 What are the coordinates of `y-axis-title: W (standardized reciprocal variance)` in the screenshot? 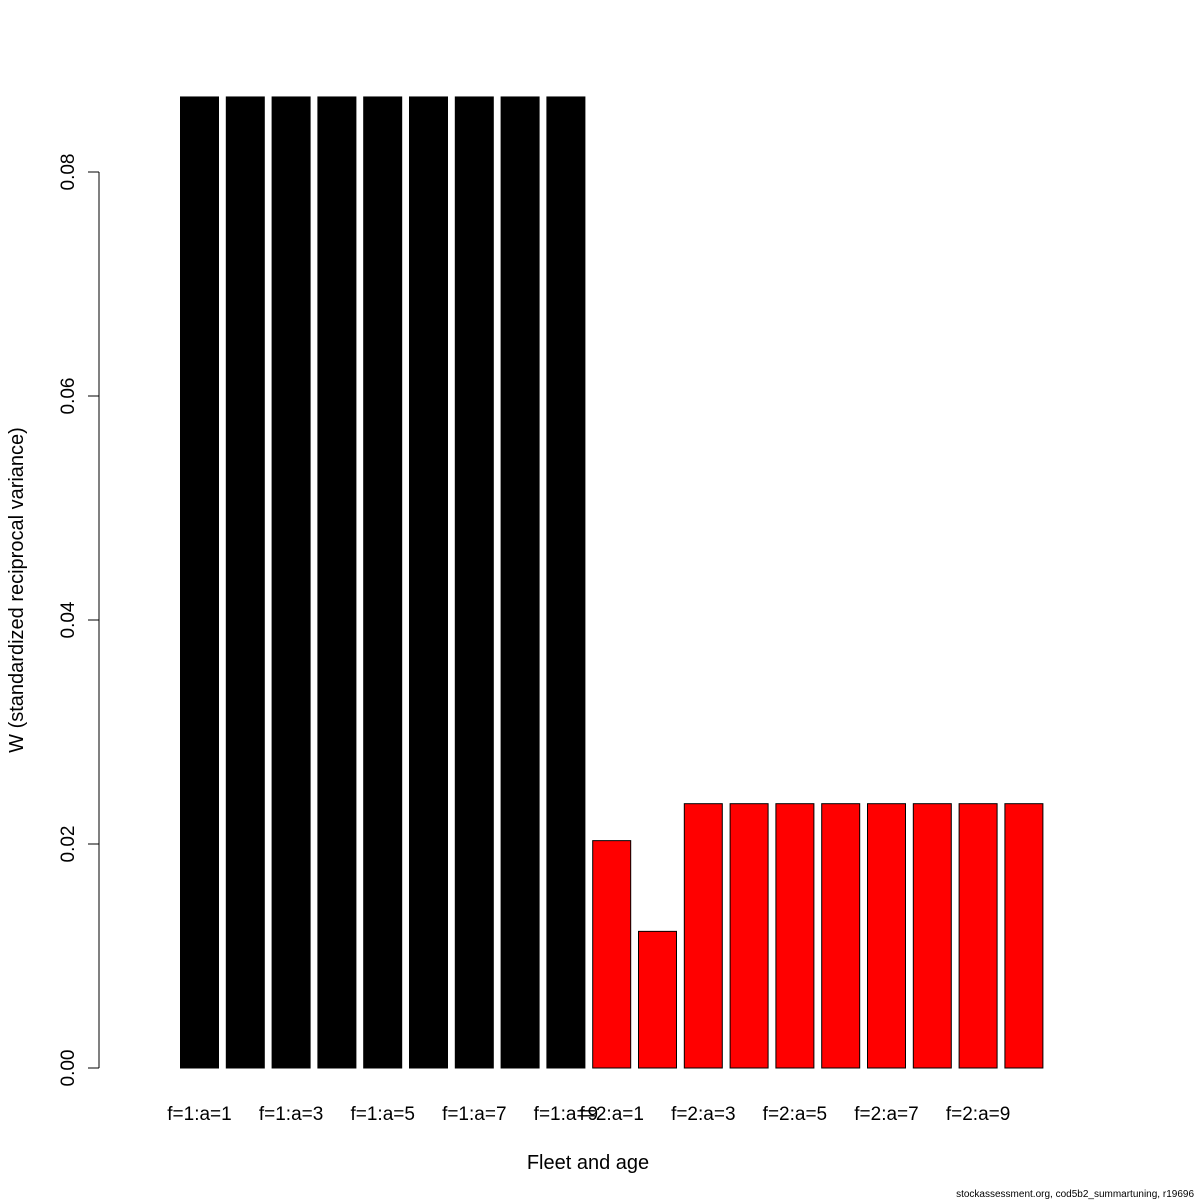 It's located at (17, 590).